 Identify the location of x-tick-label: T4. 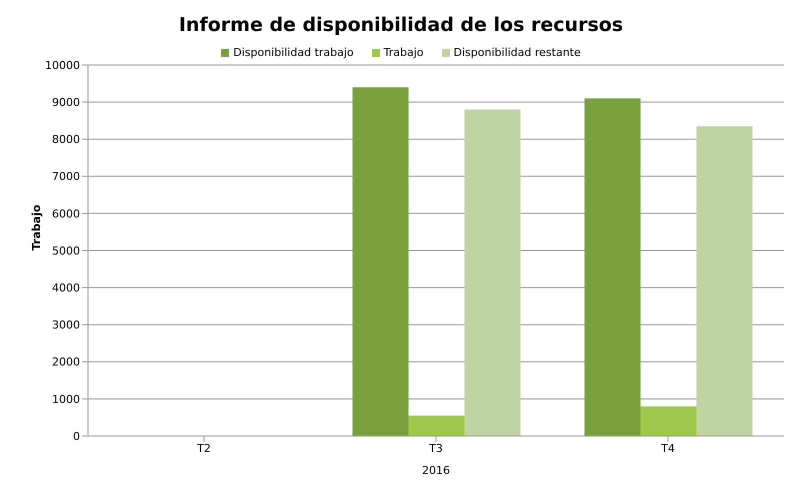
(667, 448).